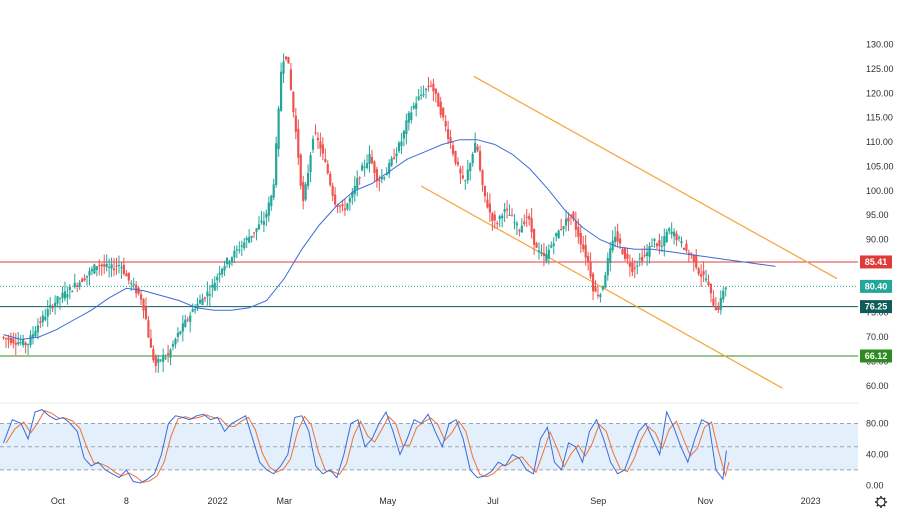 The width and height of the screenshot is (900, 516). What do you see at coordinates (58, 501) in the screenshot?
I see `x-axis-tick: Oct` at bounding box center [58, 501].